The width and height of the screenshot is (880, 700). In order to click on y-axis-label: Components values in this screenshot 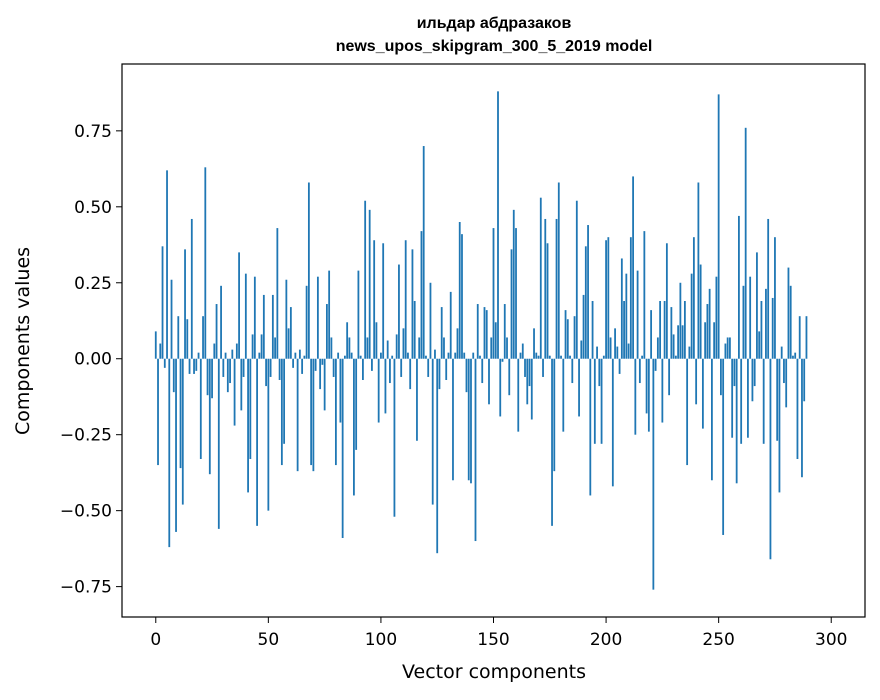, I will do `click(23, 341)`.